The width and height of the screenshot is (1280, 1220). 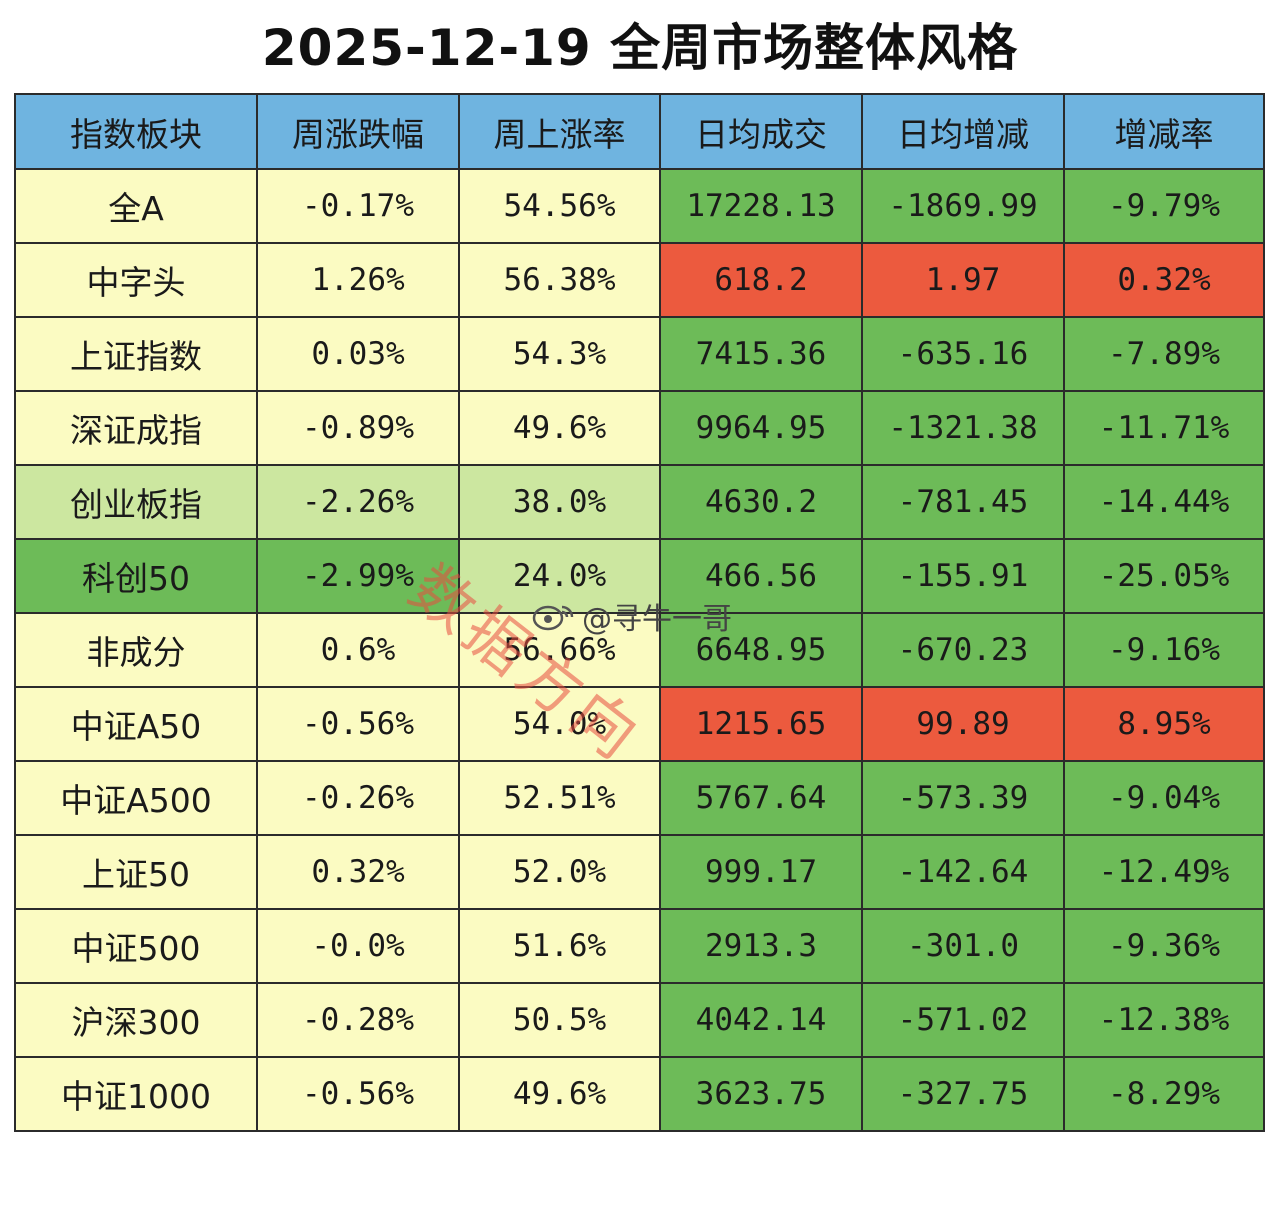 What do you see at coordinates (1164, 428) in the screenshot?
I see `table-cell: -11.71%` at bounding box center [1164, 428].